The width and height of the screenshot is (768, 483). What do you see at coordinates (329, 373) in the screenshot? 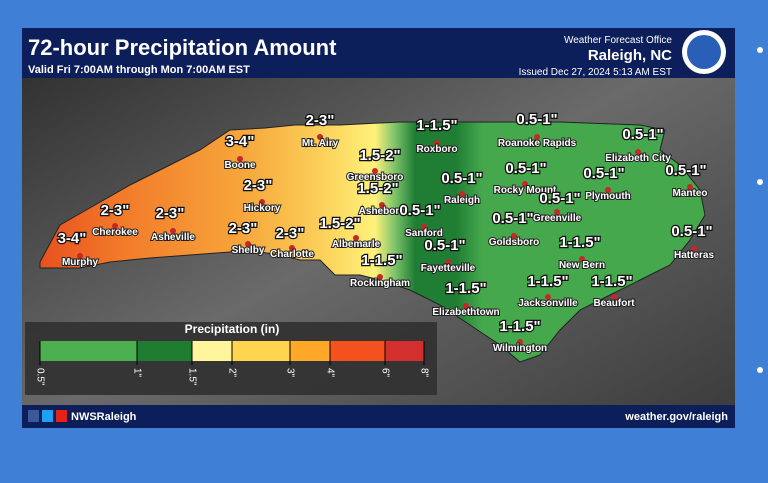
I see `legend-tick-label: 4"` at bounding box center [329, 373].